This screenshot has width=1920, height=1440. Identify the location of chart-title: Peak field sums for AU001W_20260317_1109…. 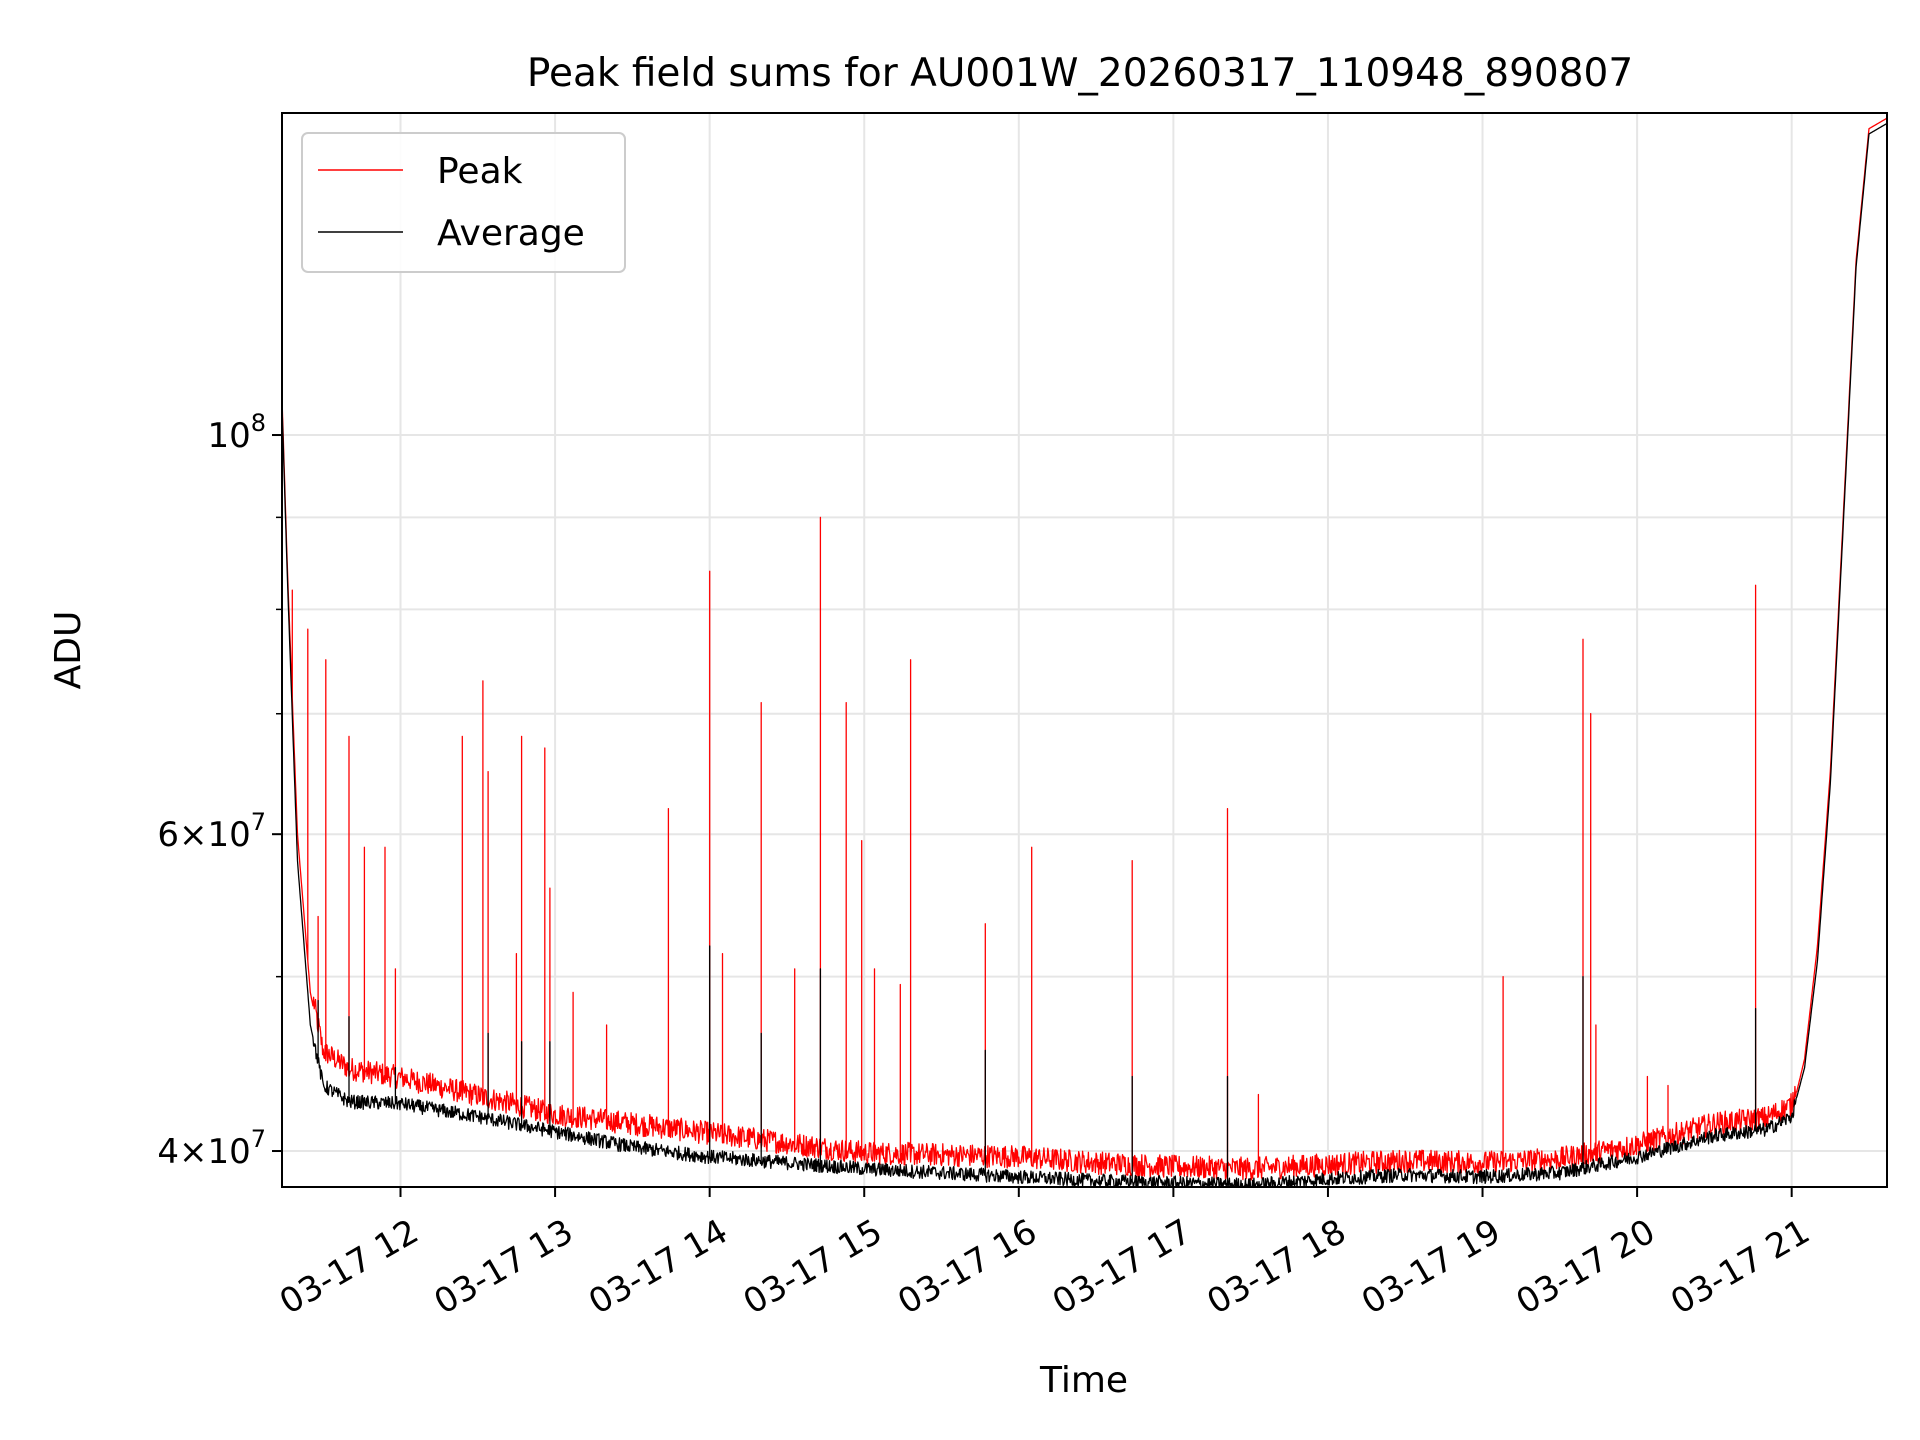
(1080, 73).